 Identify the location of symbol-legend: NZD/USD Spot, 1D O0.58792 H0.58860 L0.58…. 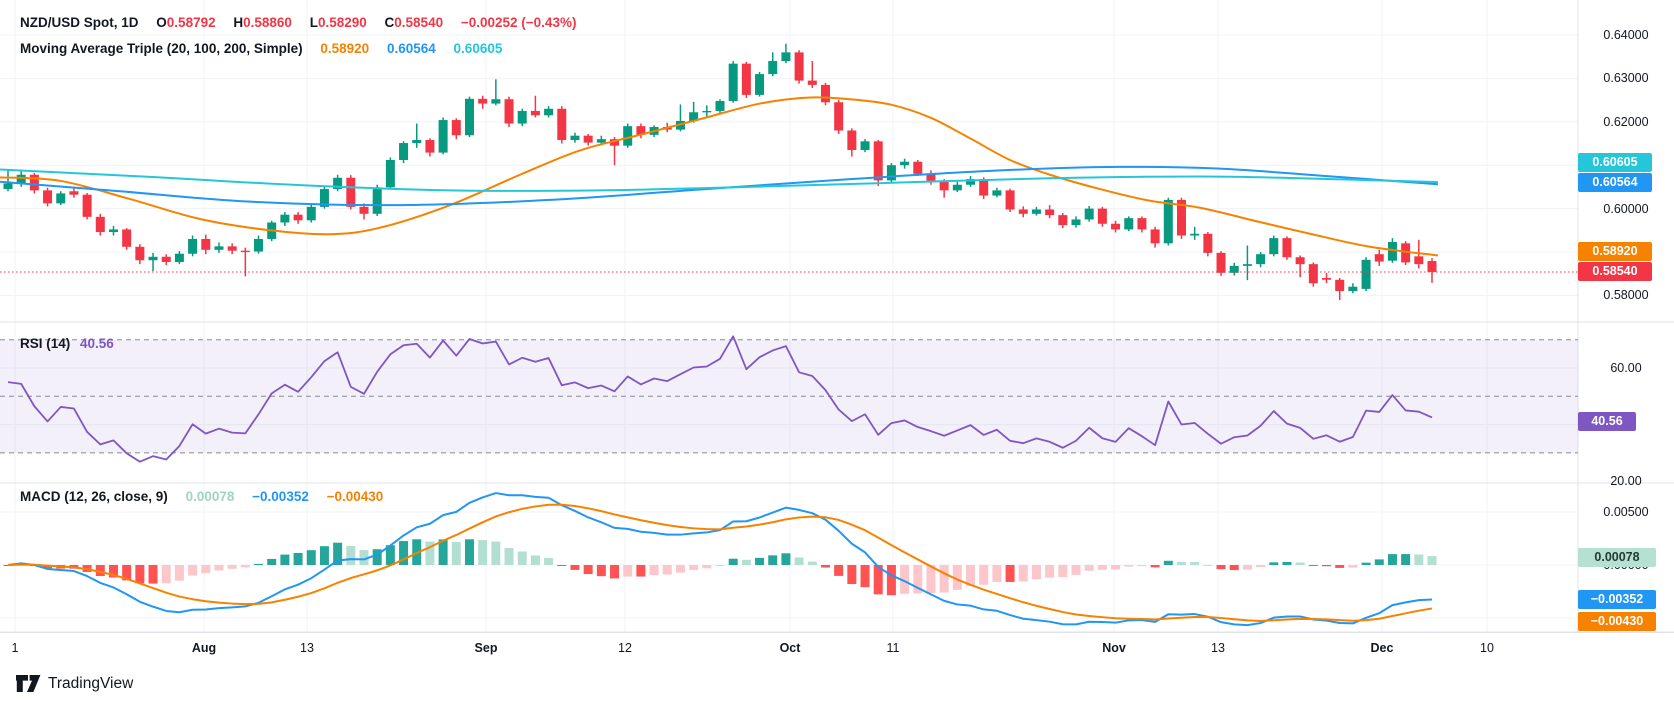
(301, 22).